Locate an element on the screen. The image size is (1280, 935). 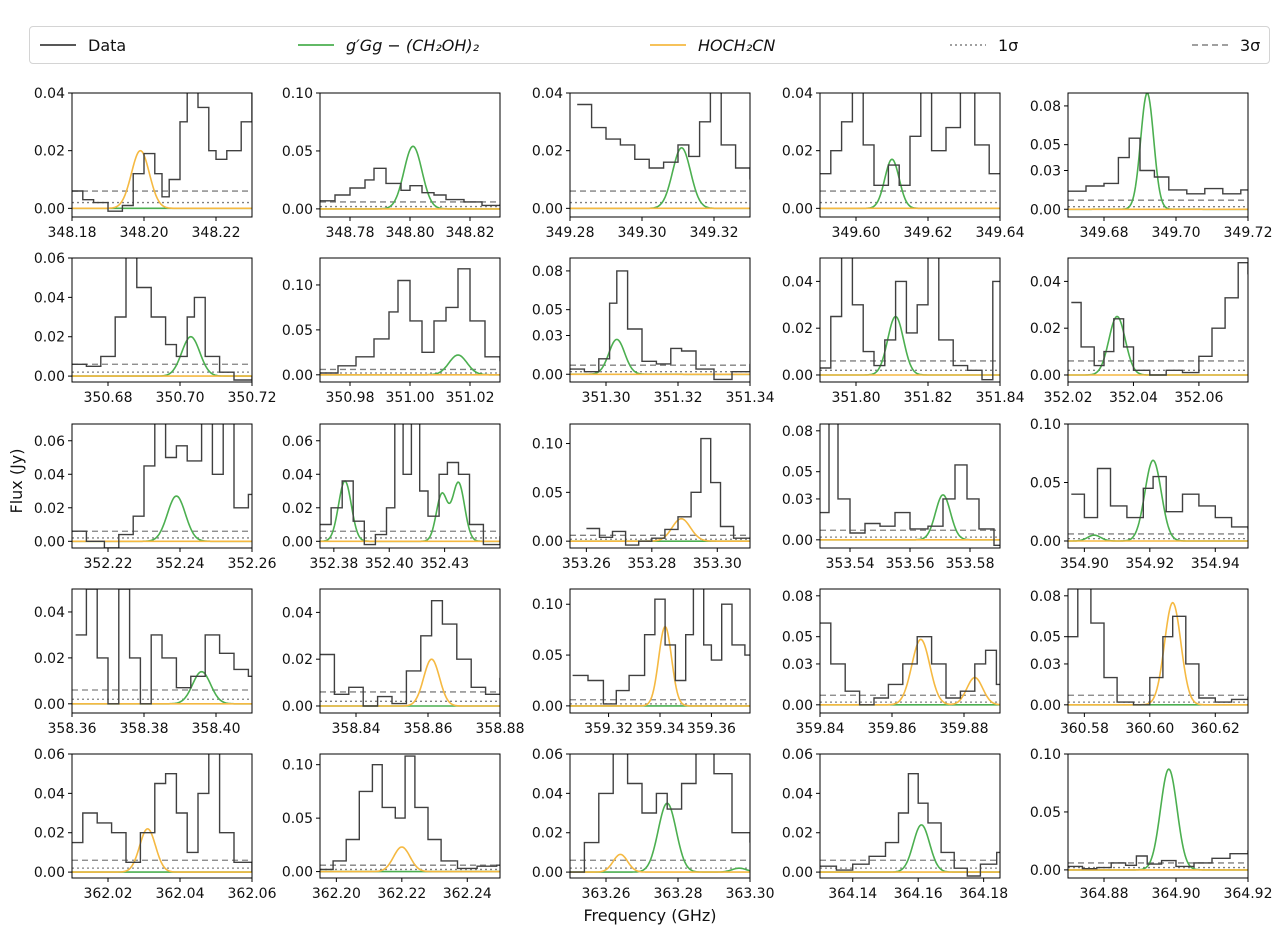
panel-22: 362.20 362.22 362.24 0.00 0.05 0.10 is located at coordinates (391, 827).